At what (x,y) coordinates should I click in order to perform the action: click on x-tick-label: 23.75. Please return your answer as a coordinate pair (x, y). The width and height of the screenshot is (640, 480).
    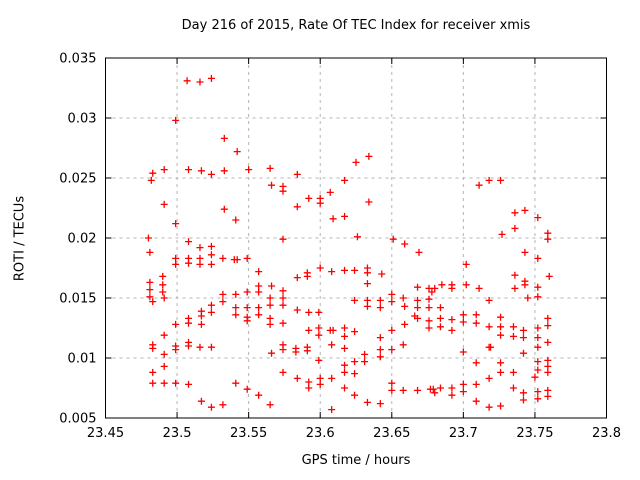
    Looking at the image, I should click on (534, 433).